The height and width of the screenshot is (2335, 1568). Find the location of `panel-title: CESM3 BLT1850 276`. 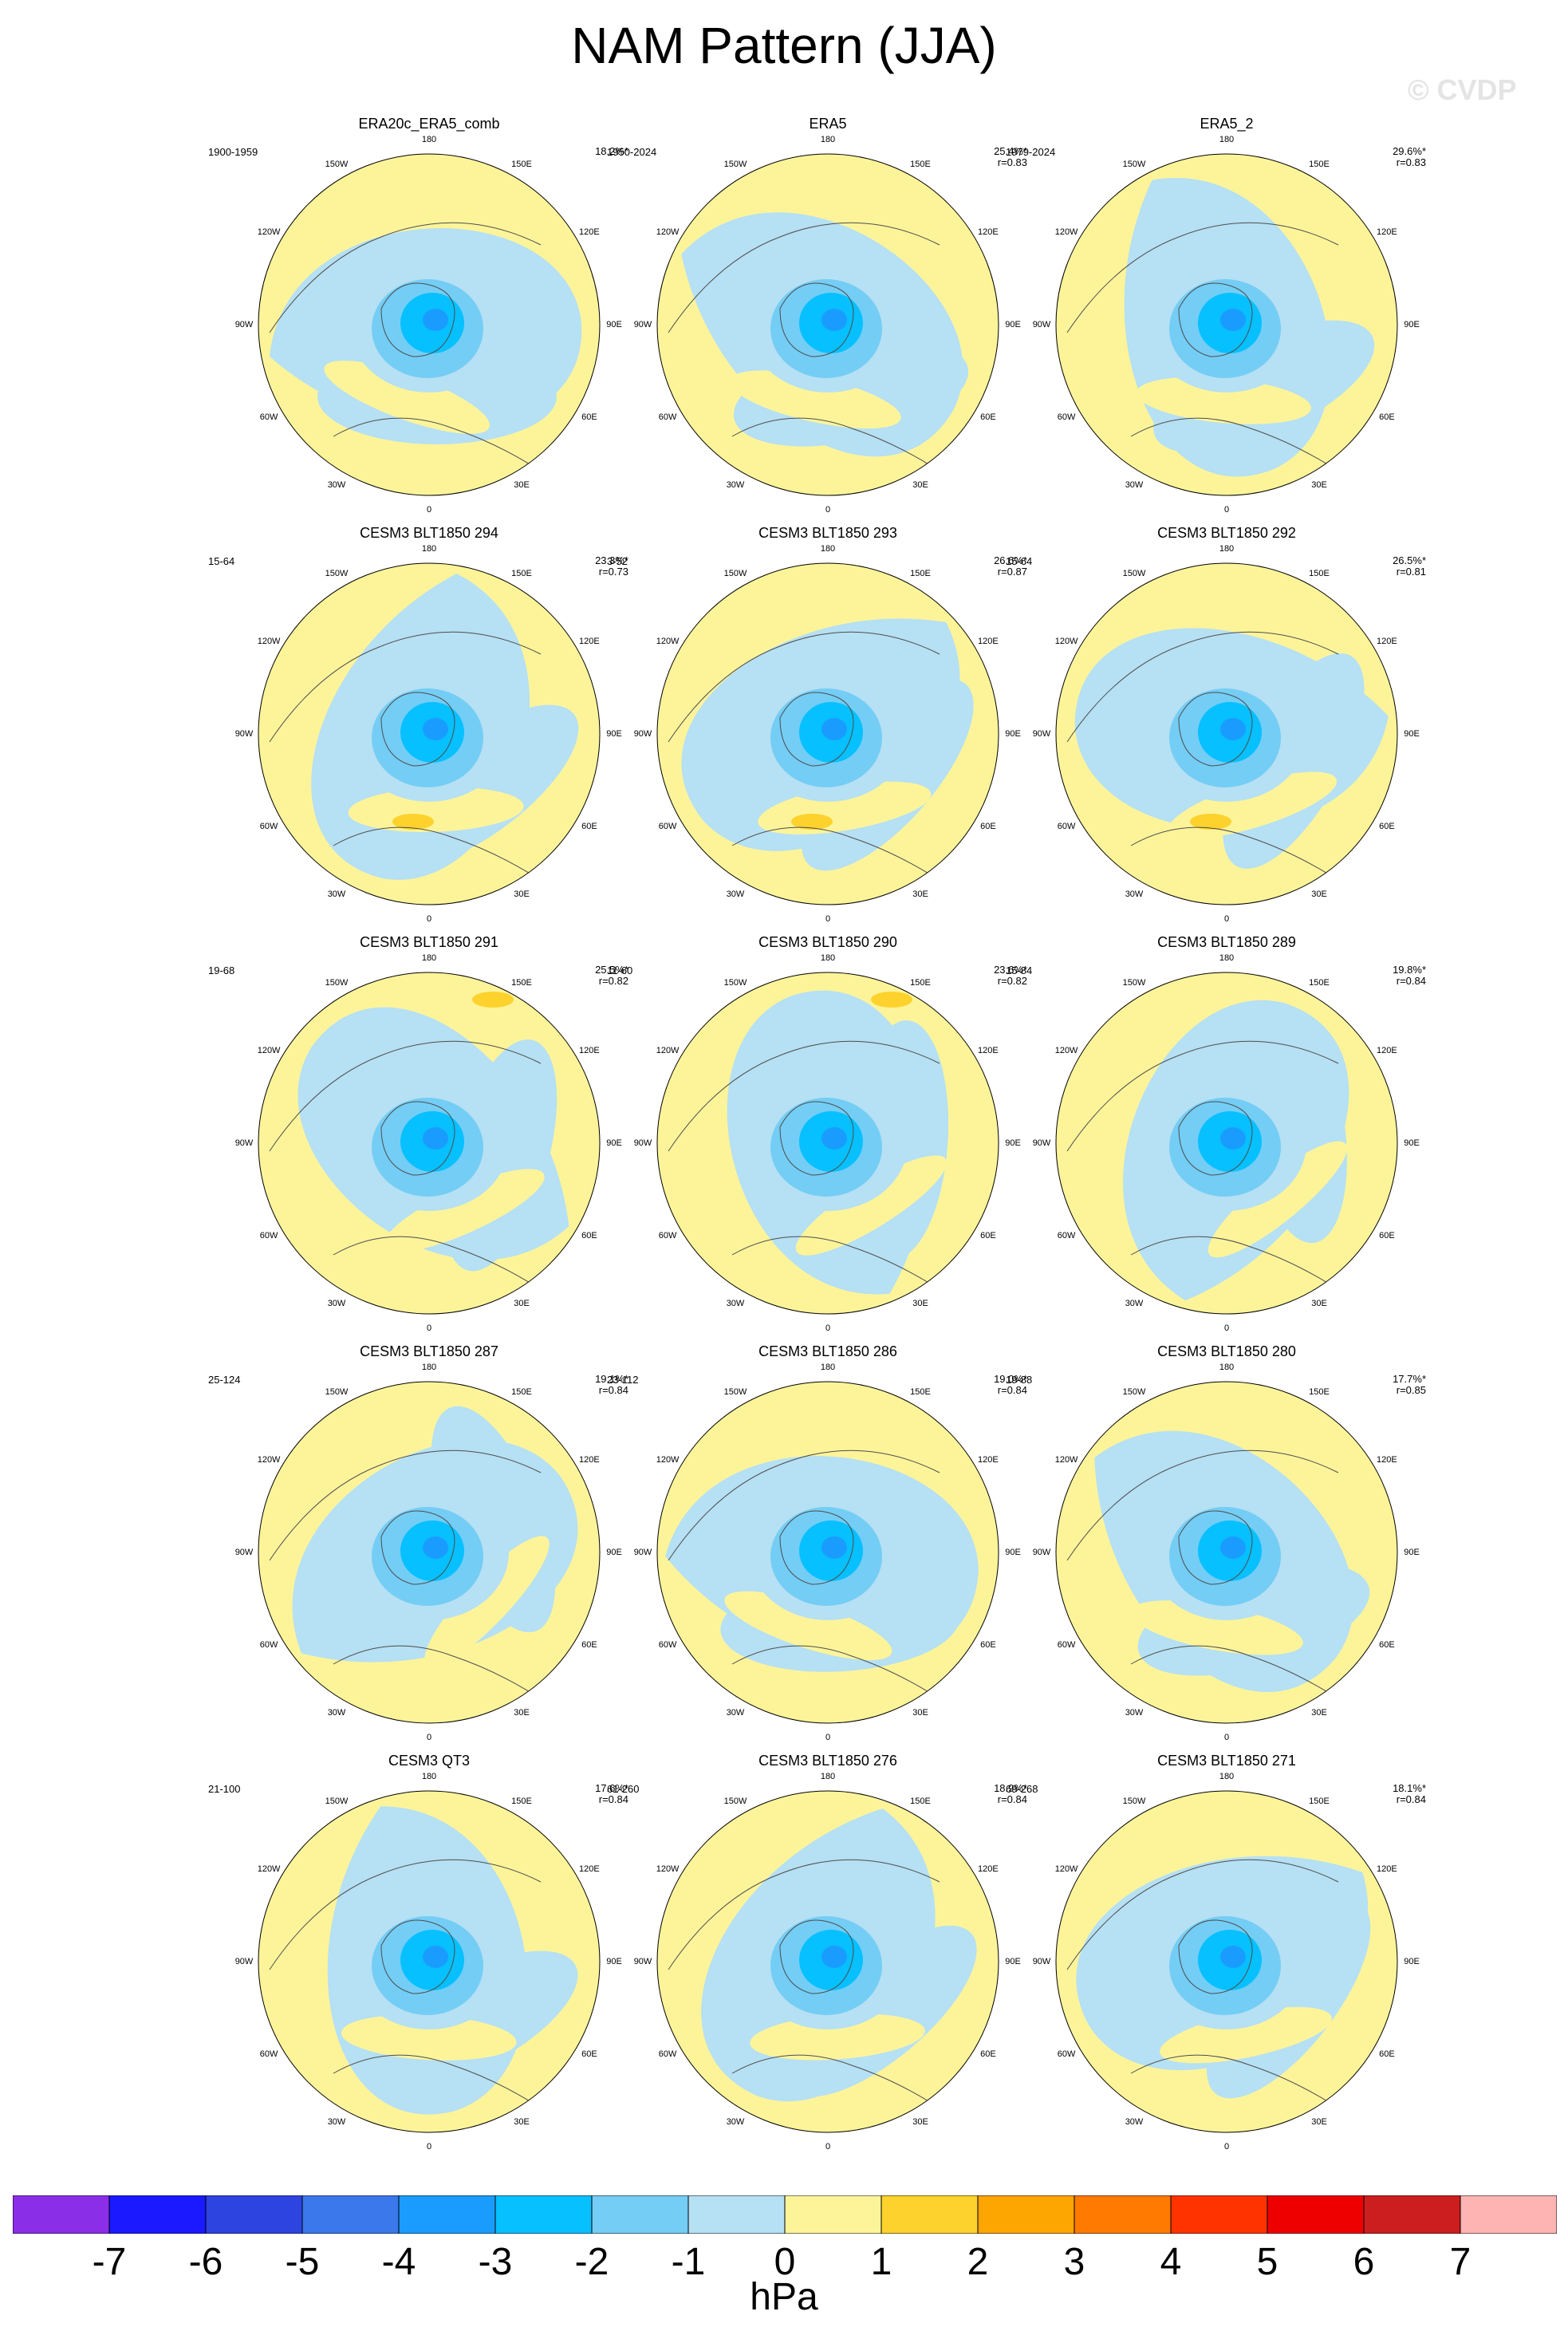

panel-title: CESM3 BLT1850 276 is located at coordinates (828, 1761).